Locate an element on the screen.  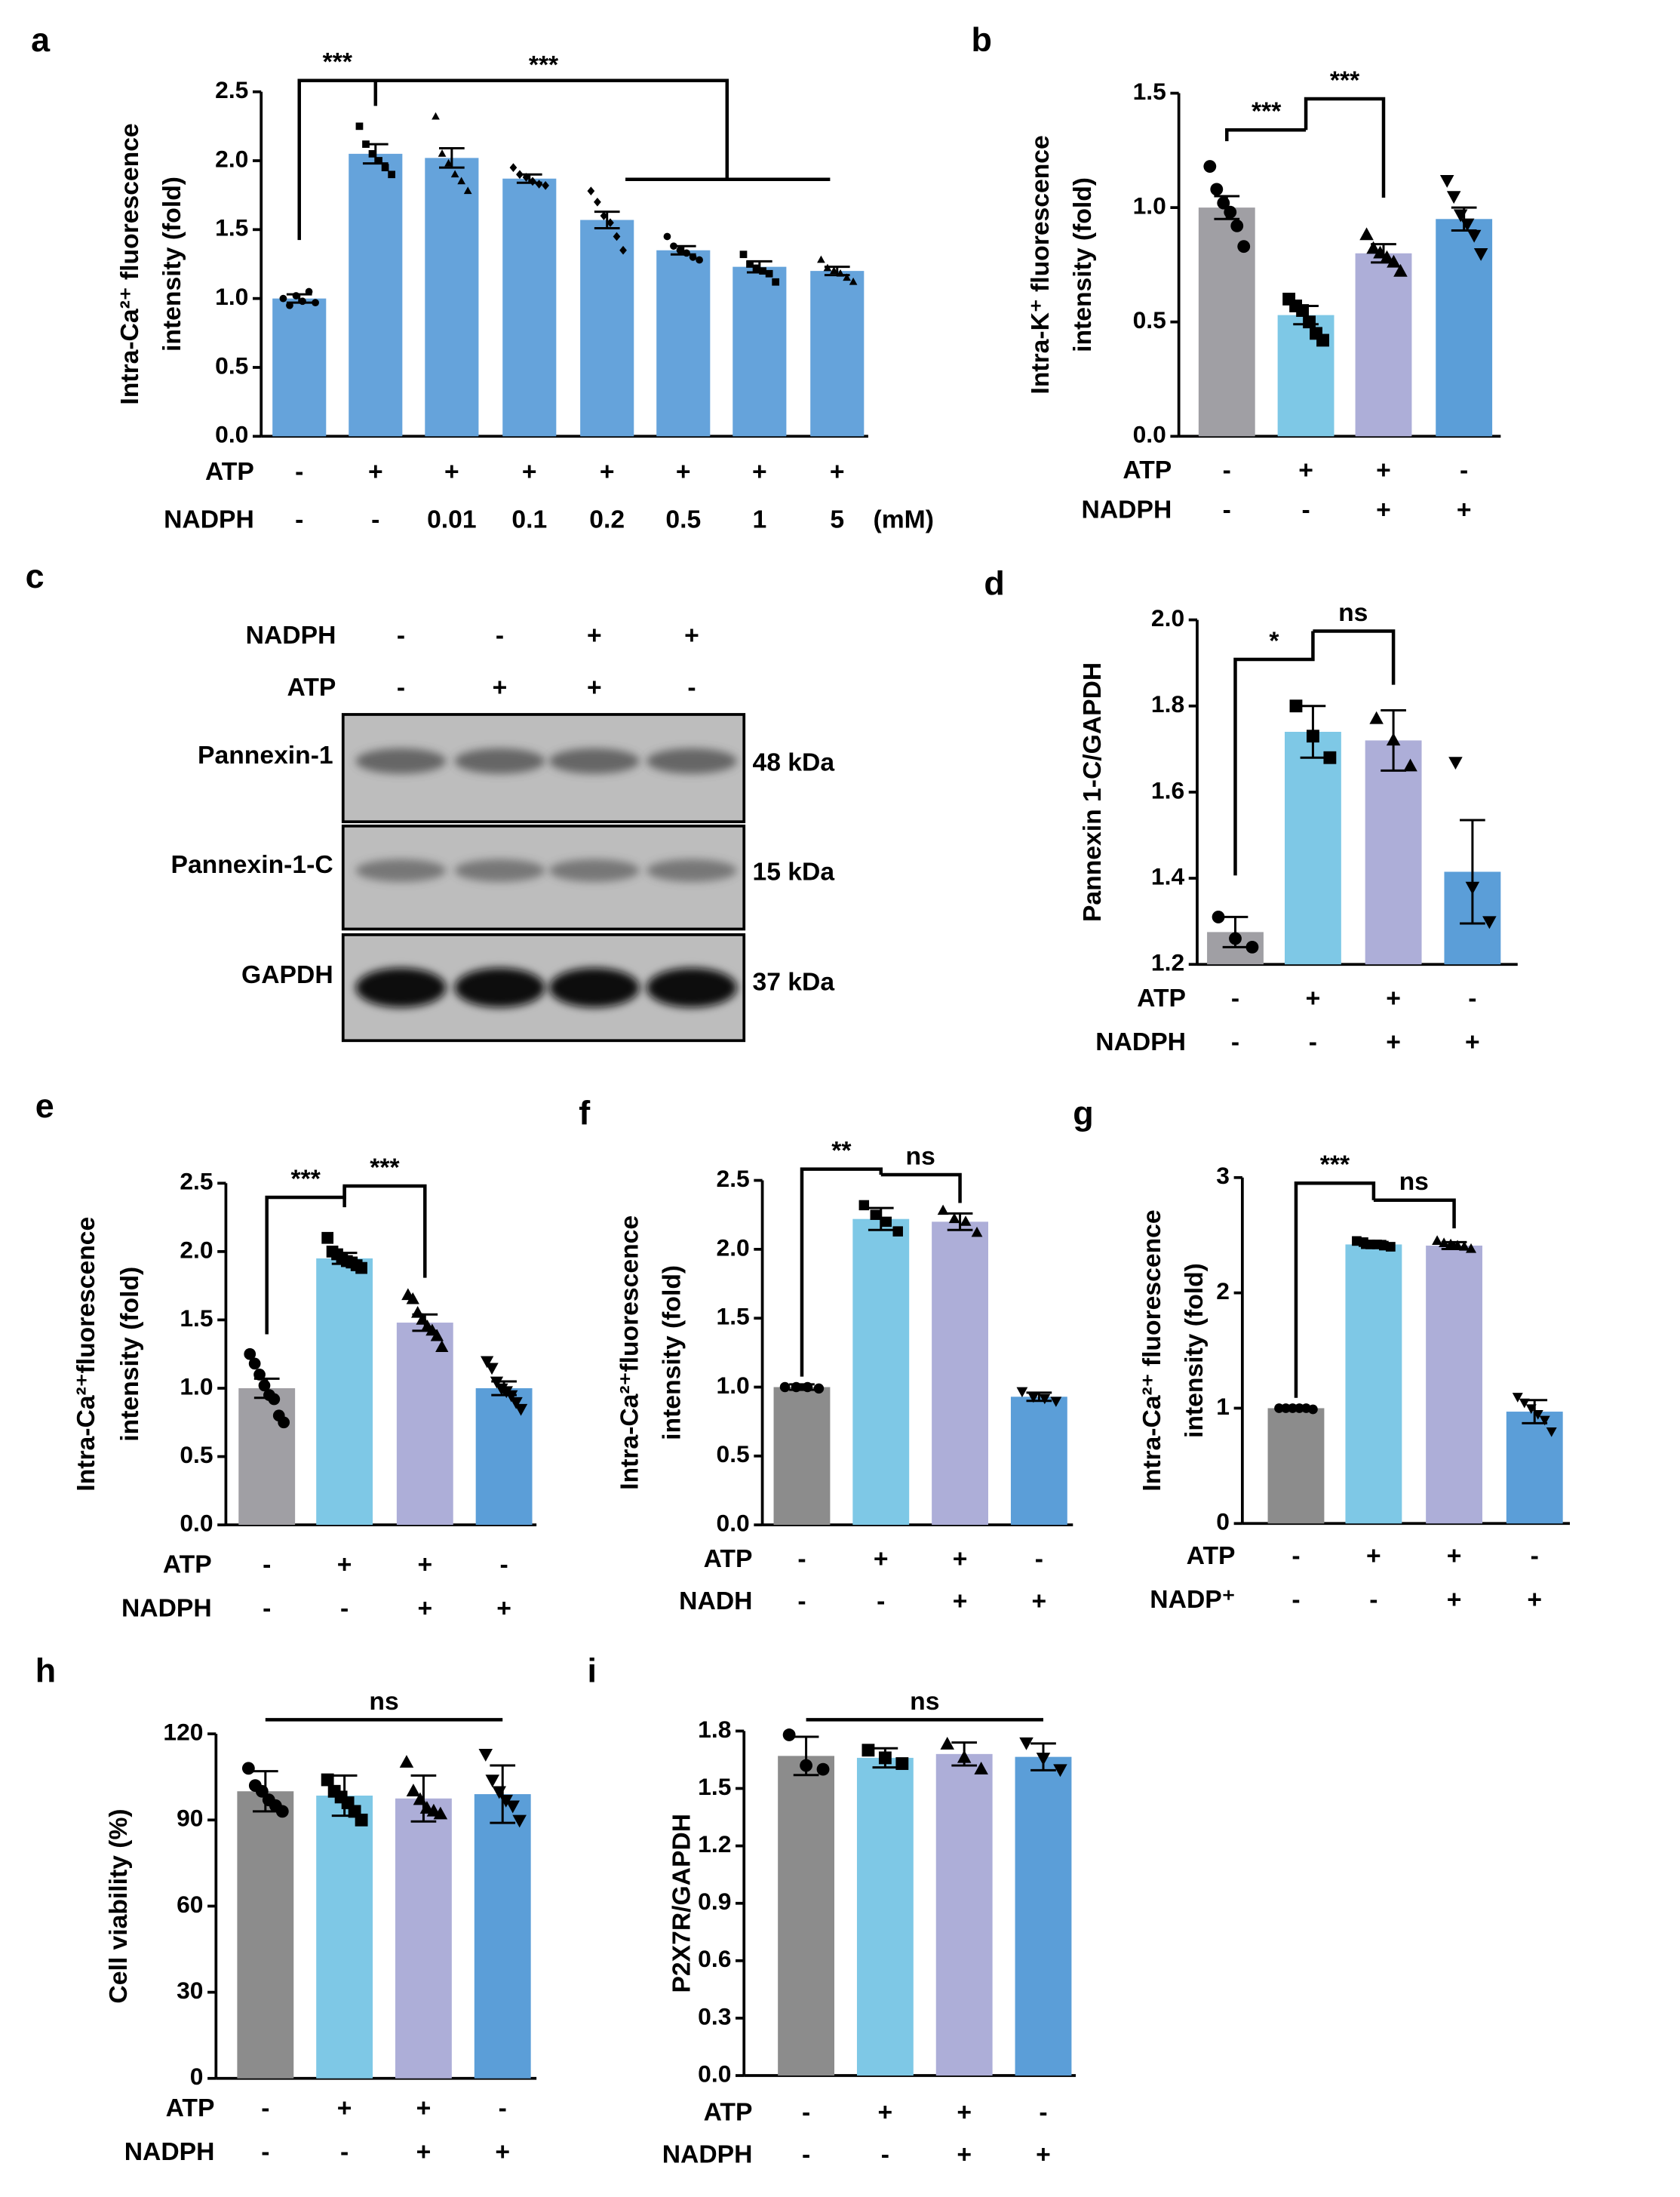
y-tick-label: 0.0 is located at coordinates (733, 1523).